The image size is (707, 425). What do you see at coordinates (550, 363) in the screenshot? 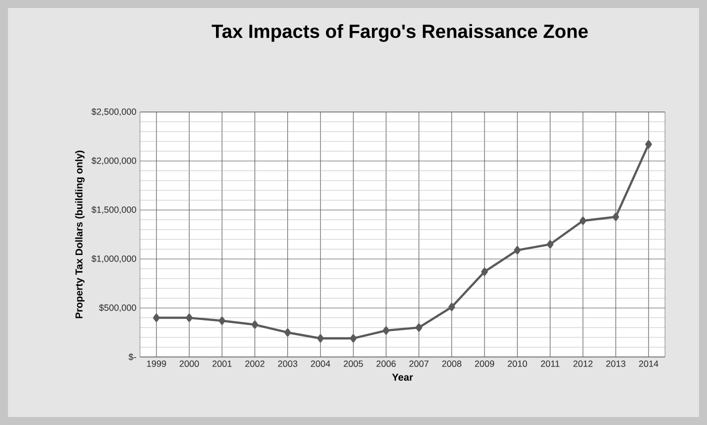
I see `x-tick-label: 2011` at bounding box center [550, 363].